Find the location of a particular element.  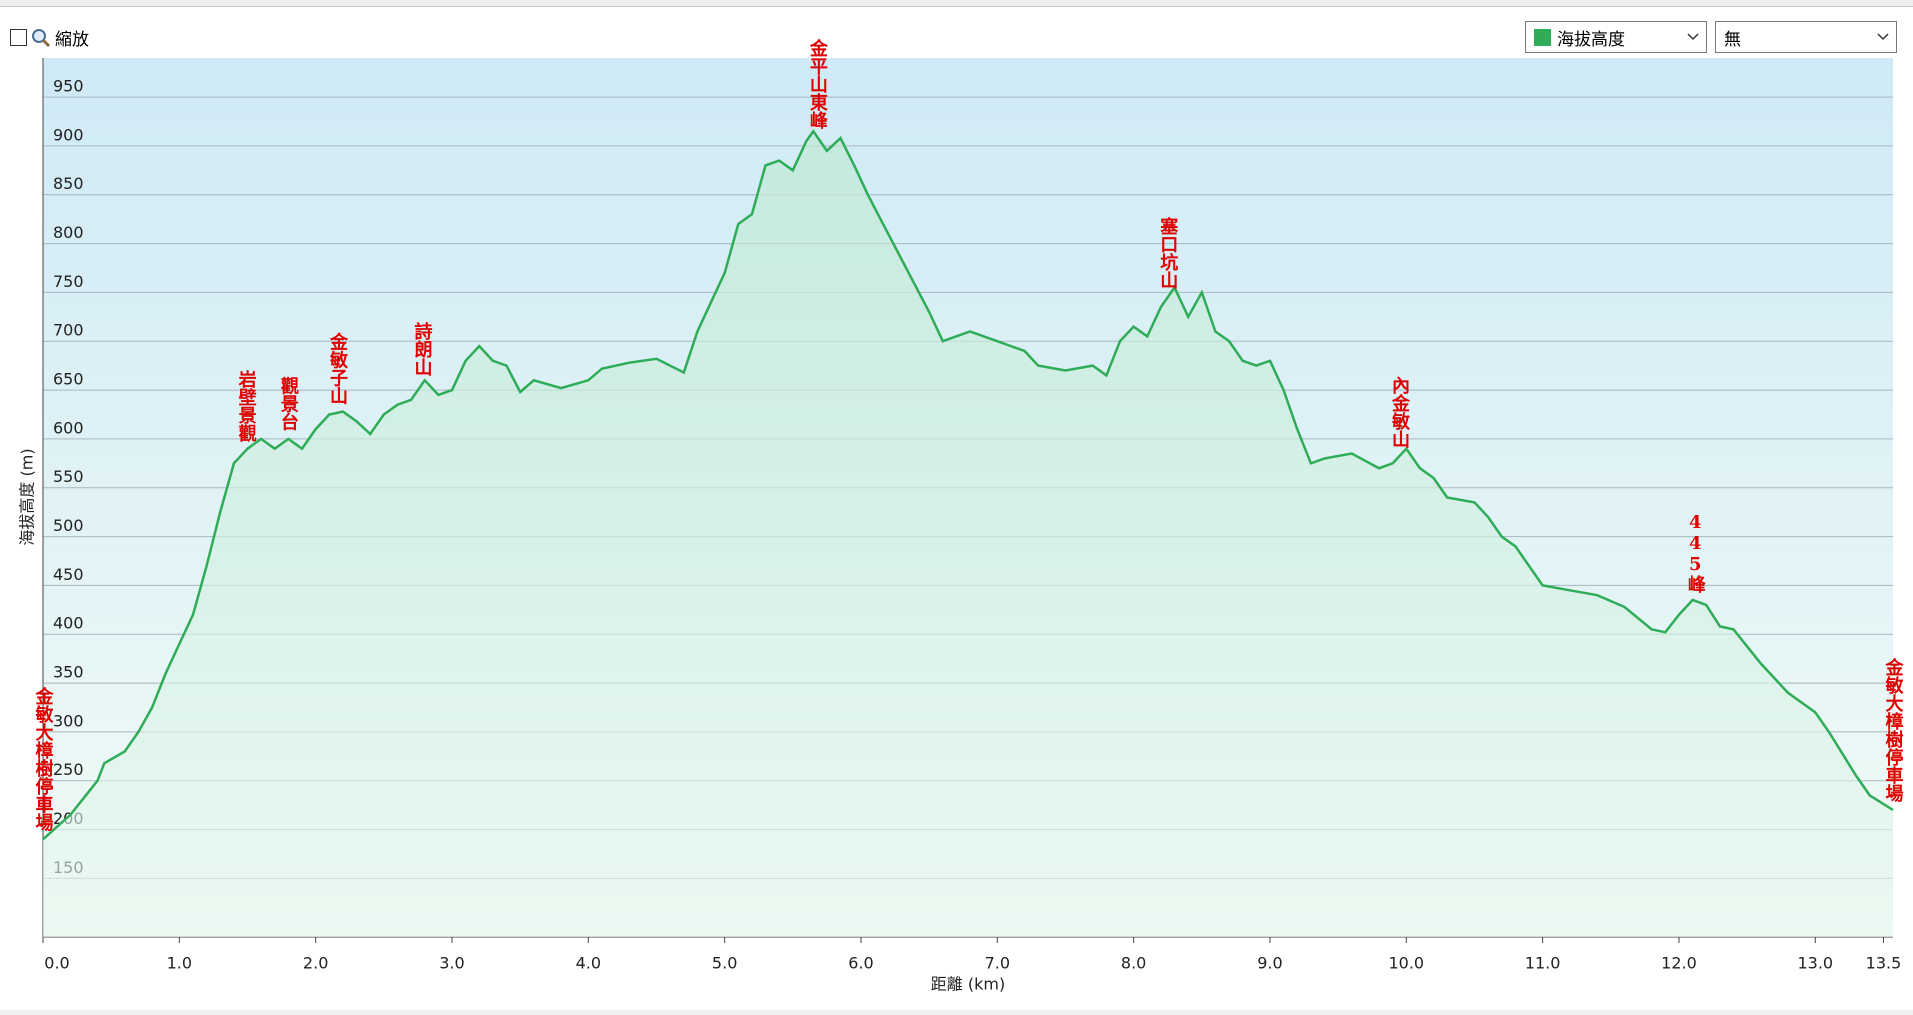

x-tick-label: 13.0 is located at coordinates (1815, 963).